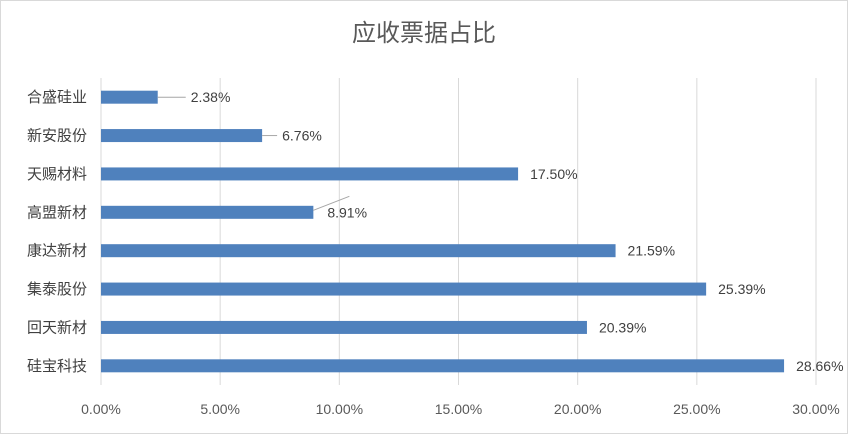 Image resolution: width=848 pixels, height=434 pixels. What do you see at coordinates (815, 409) in the screenshot?
I see `x-tick-label: 30.00%` at bounding box center [815, 409].